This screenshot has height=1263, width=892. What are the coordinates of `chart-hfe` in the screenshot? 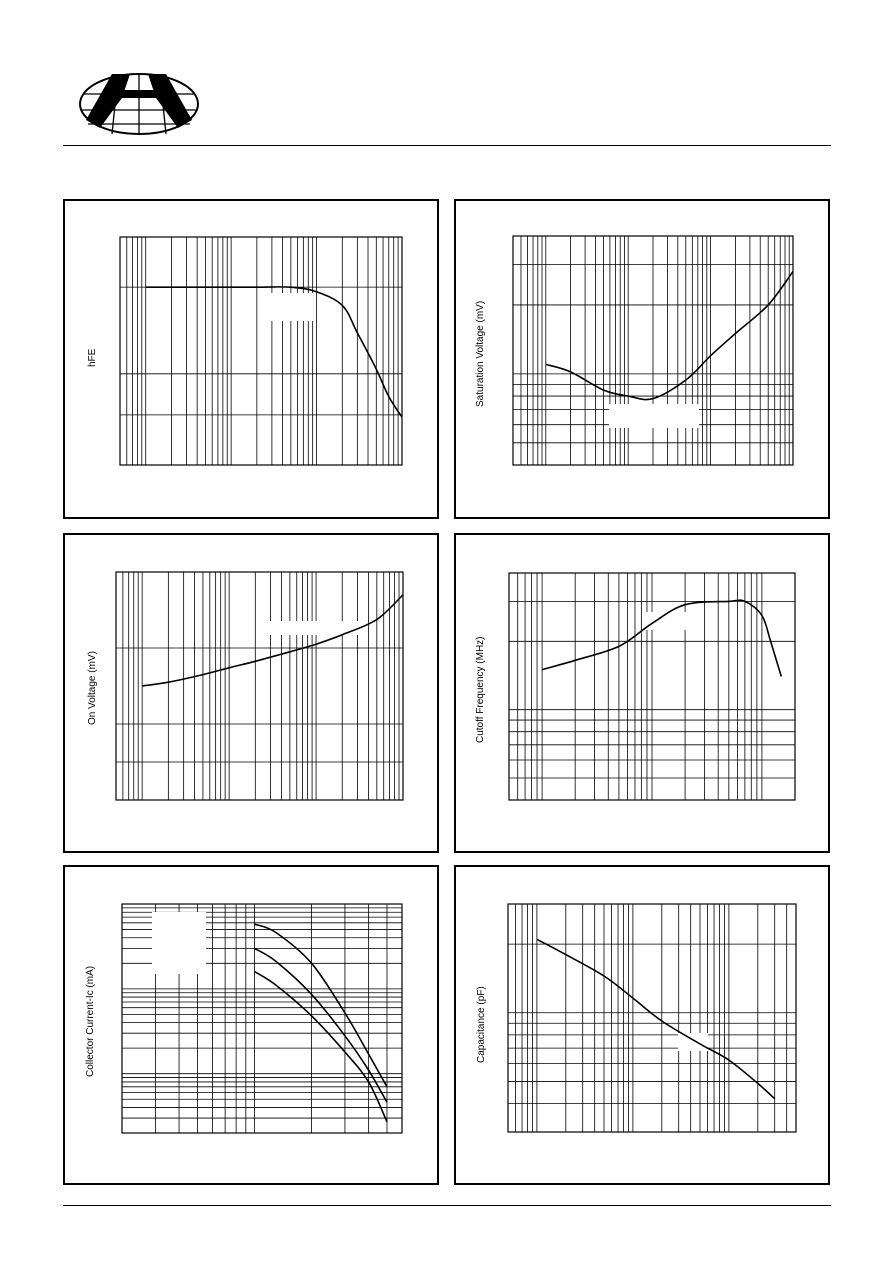 It's located at (261, 351).